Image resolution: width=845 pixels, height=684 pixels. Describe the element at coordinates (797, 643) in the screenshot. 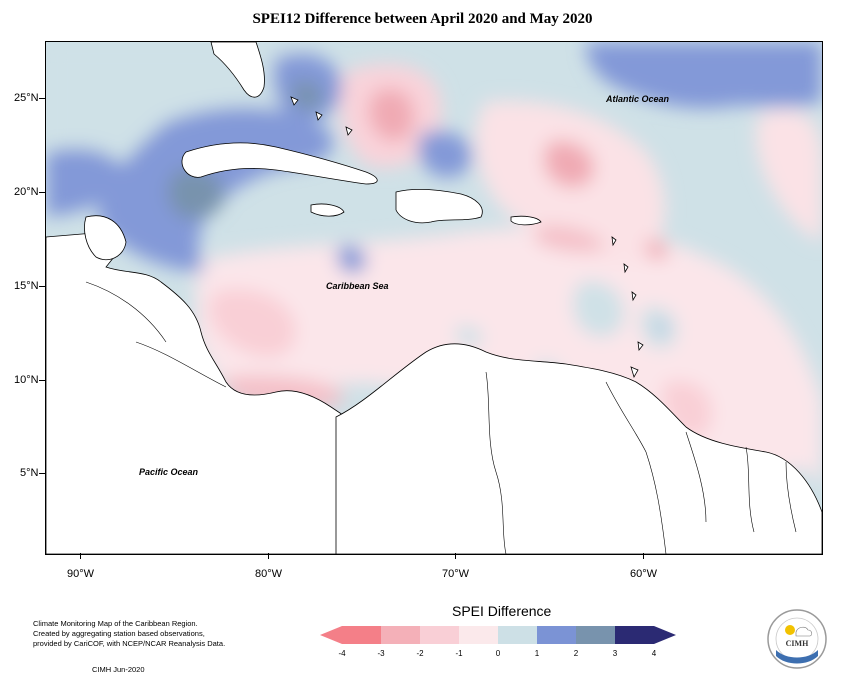

I see `logo-text: CIMH` at that location.